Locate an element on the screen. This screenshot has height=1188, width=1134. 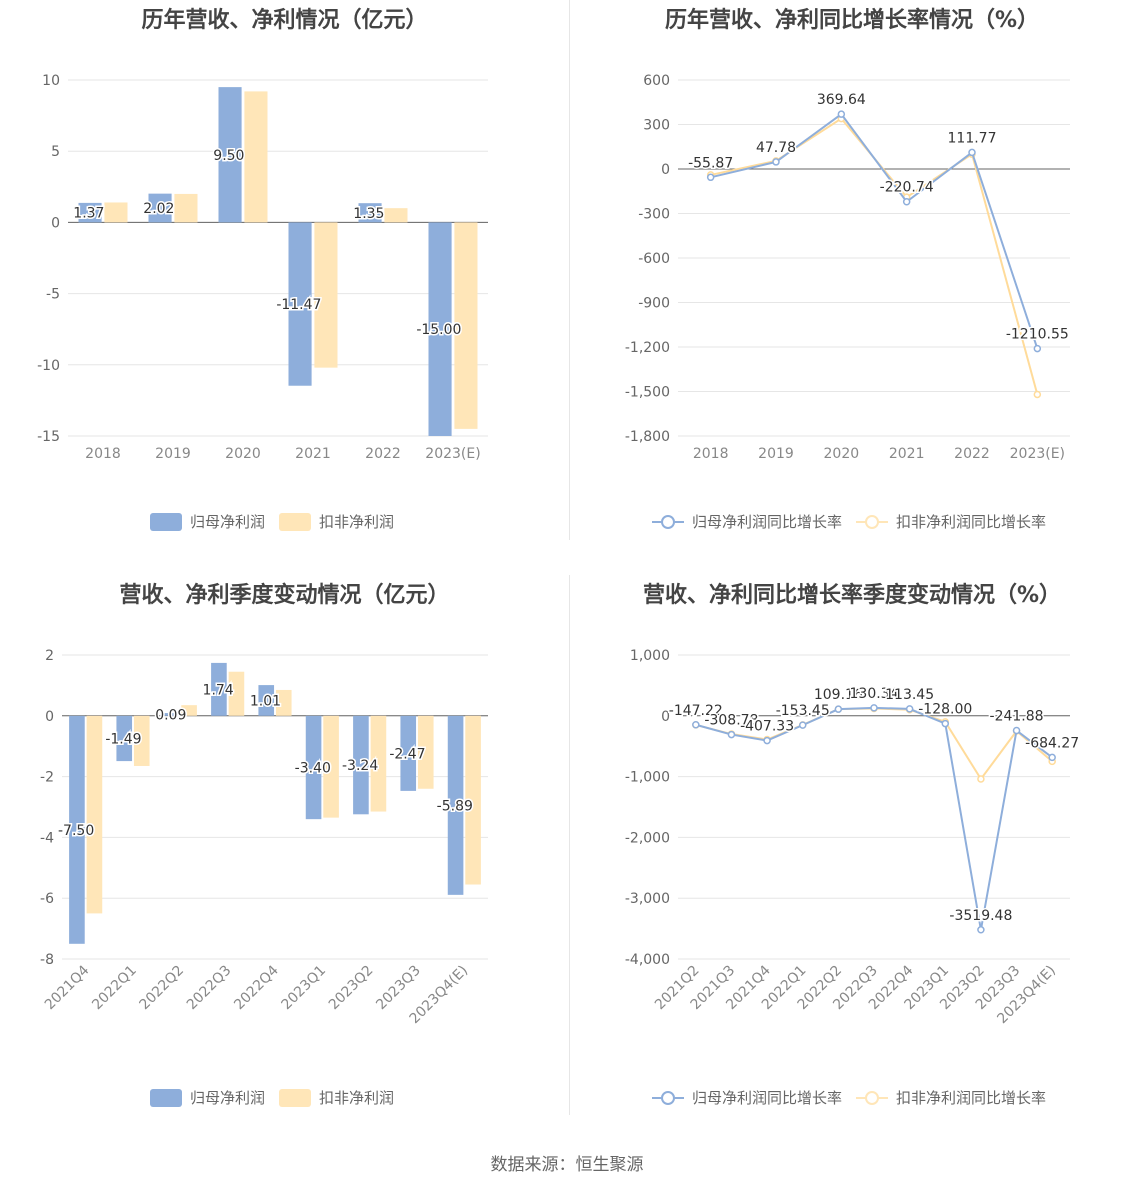
legend-line-primary is located at coordinates (668, 522).